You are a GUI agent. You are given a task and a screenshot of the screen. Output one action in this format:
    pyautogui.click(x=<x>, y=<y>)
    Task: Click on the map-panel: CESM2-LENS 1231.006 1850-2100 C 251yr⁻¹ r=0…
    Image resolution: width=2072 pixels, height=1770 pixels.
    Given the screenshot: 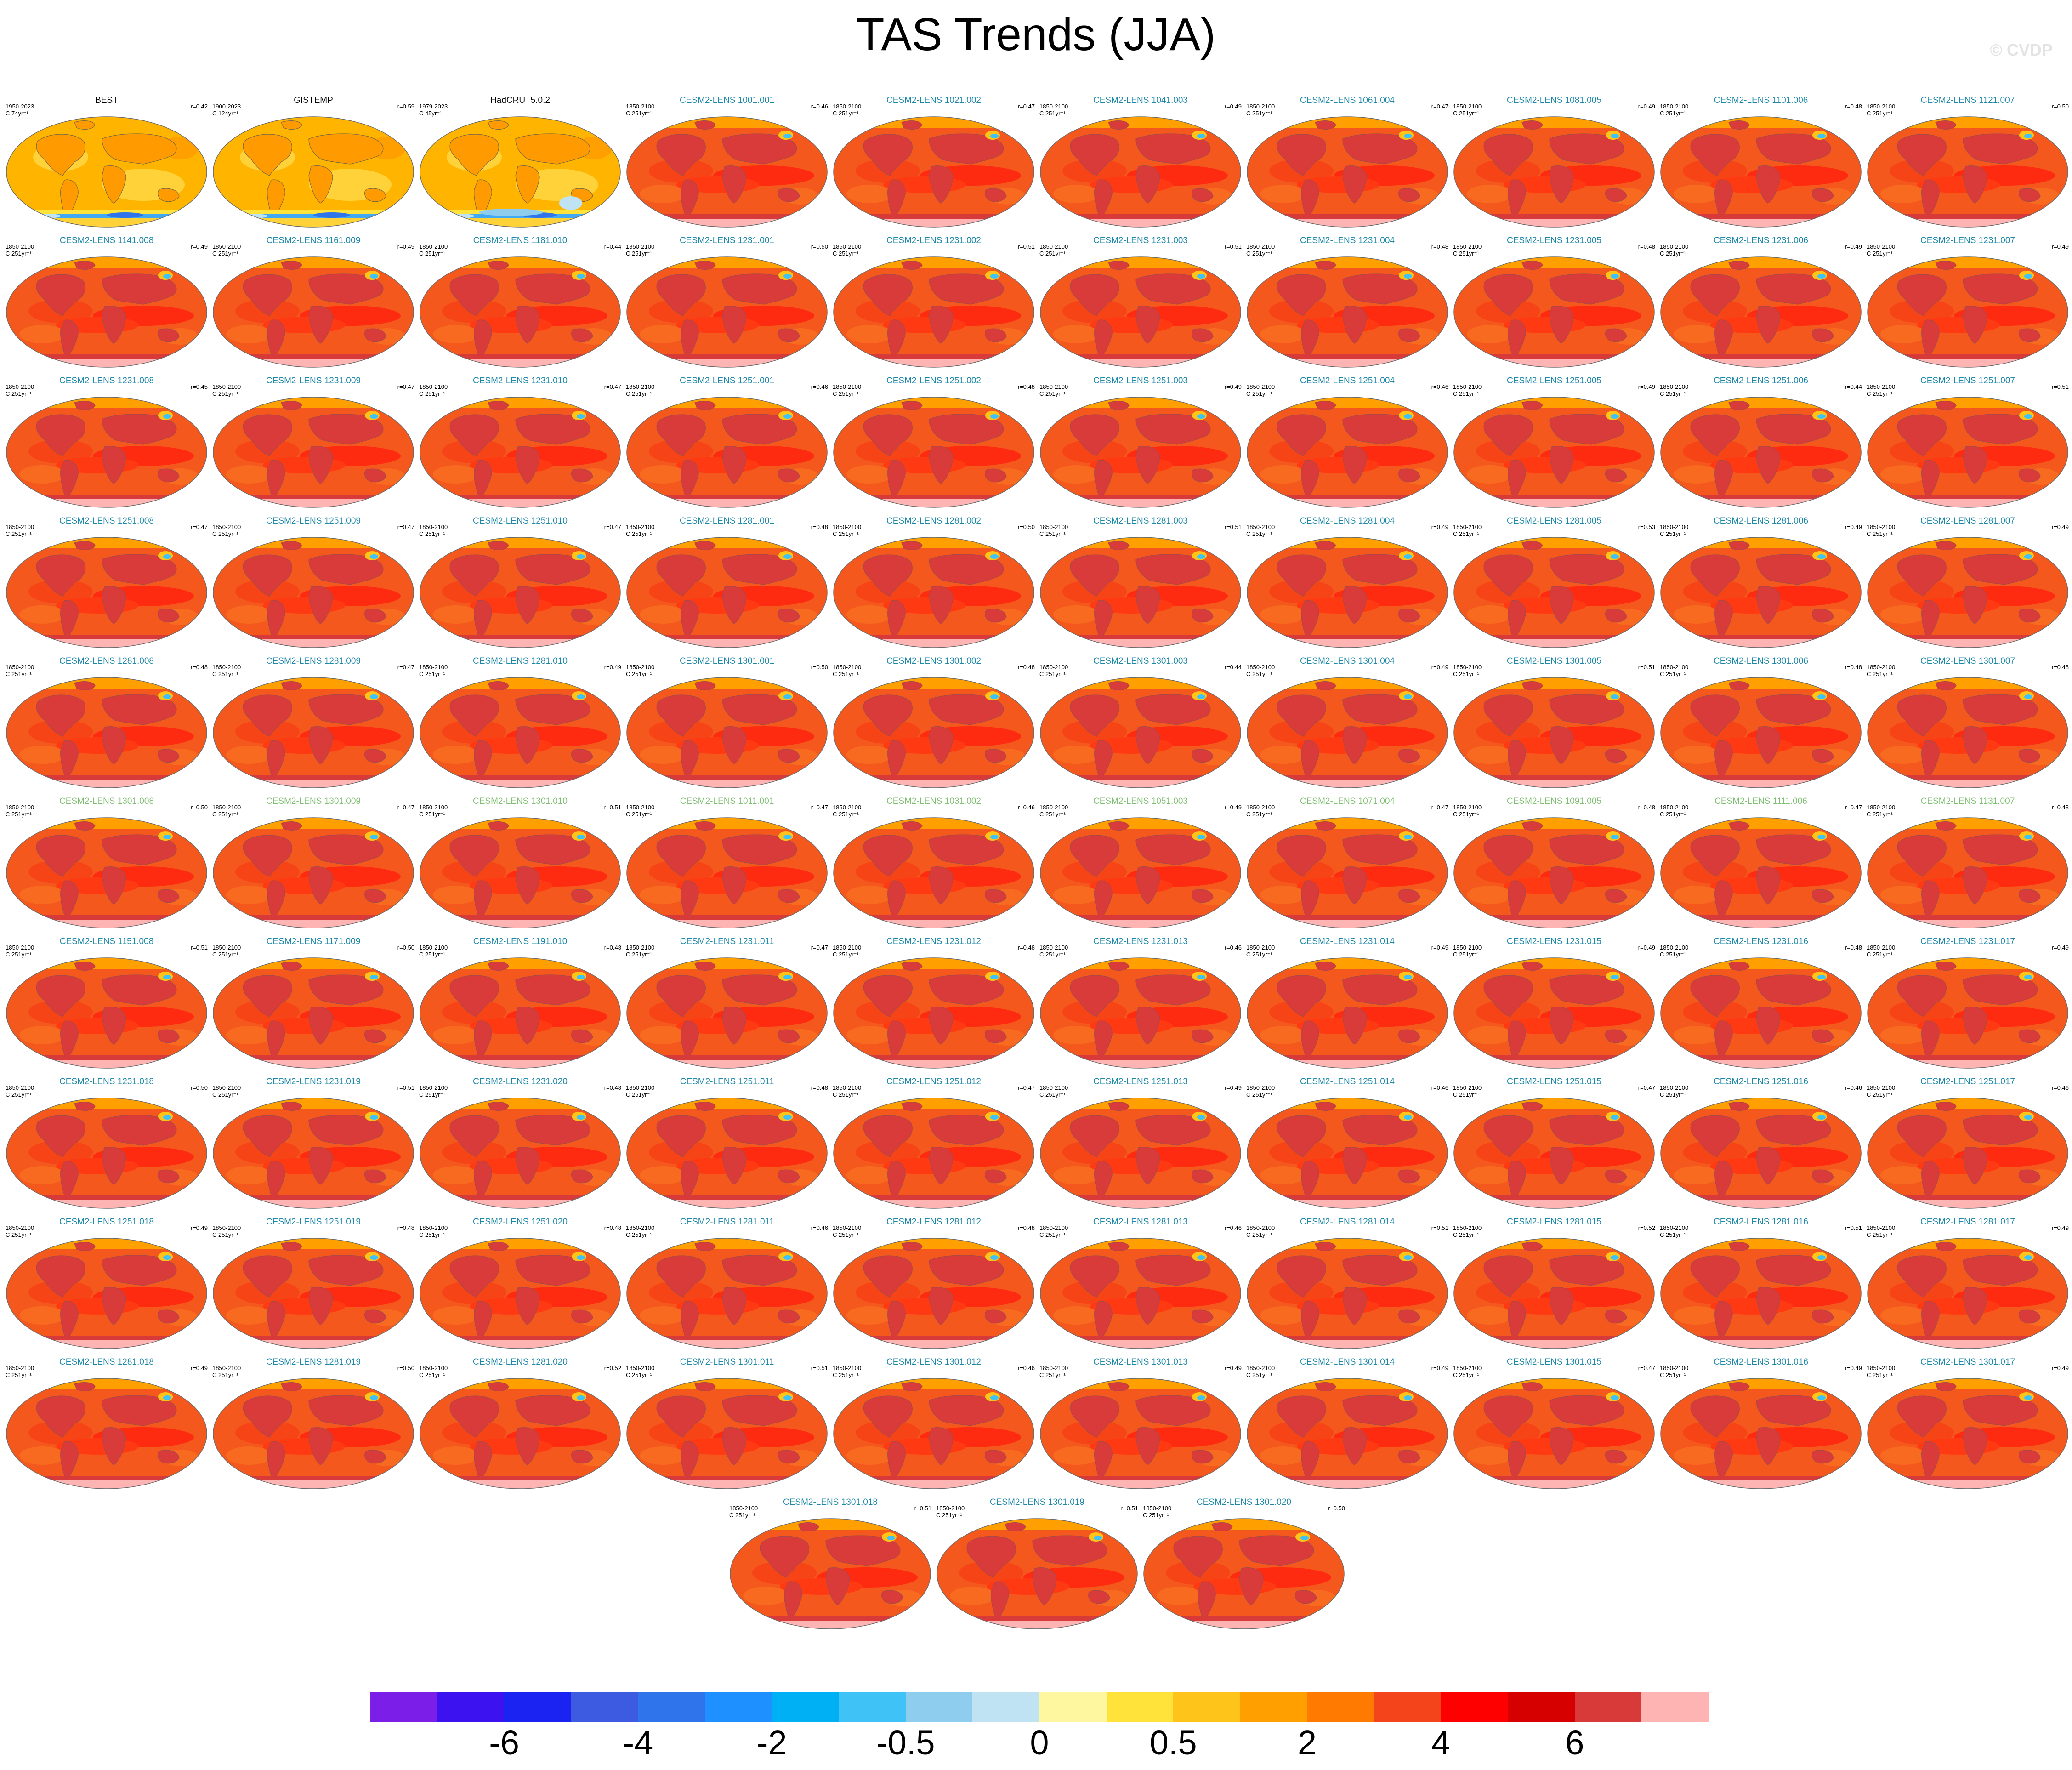 What is the action you would take?
    pyautogui.click(x=1761, y=302)
    